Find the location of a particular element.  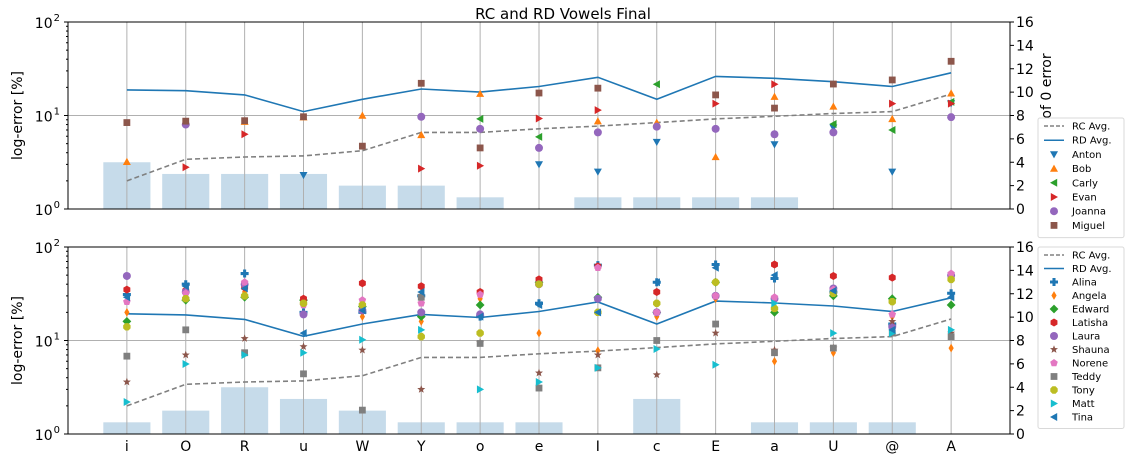

legend-label: Joanna is located at coordinates (1088, 212).